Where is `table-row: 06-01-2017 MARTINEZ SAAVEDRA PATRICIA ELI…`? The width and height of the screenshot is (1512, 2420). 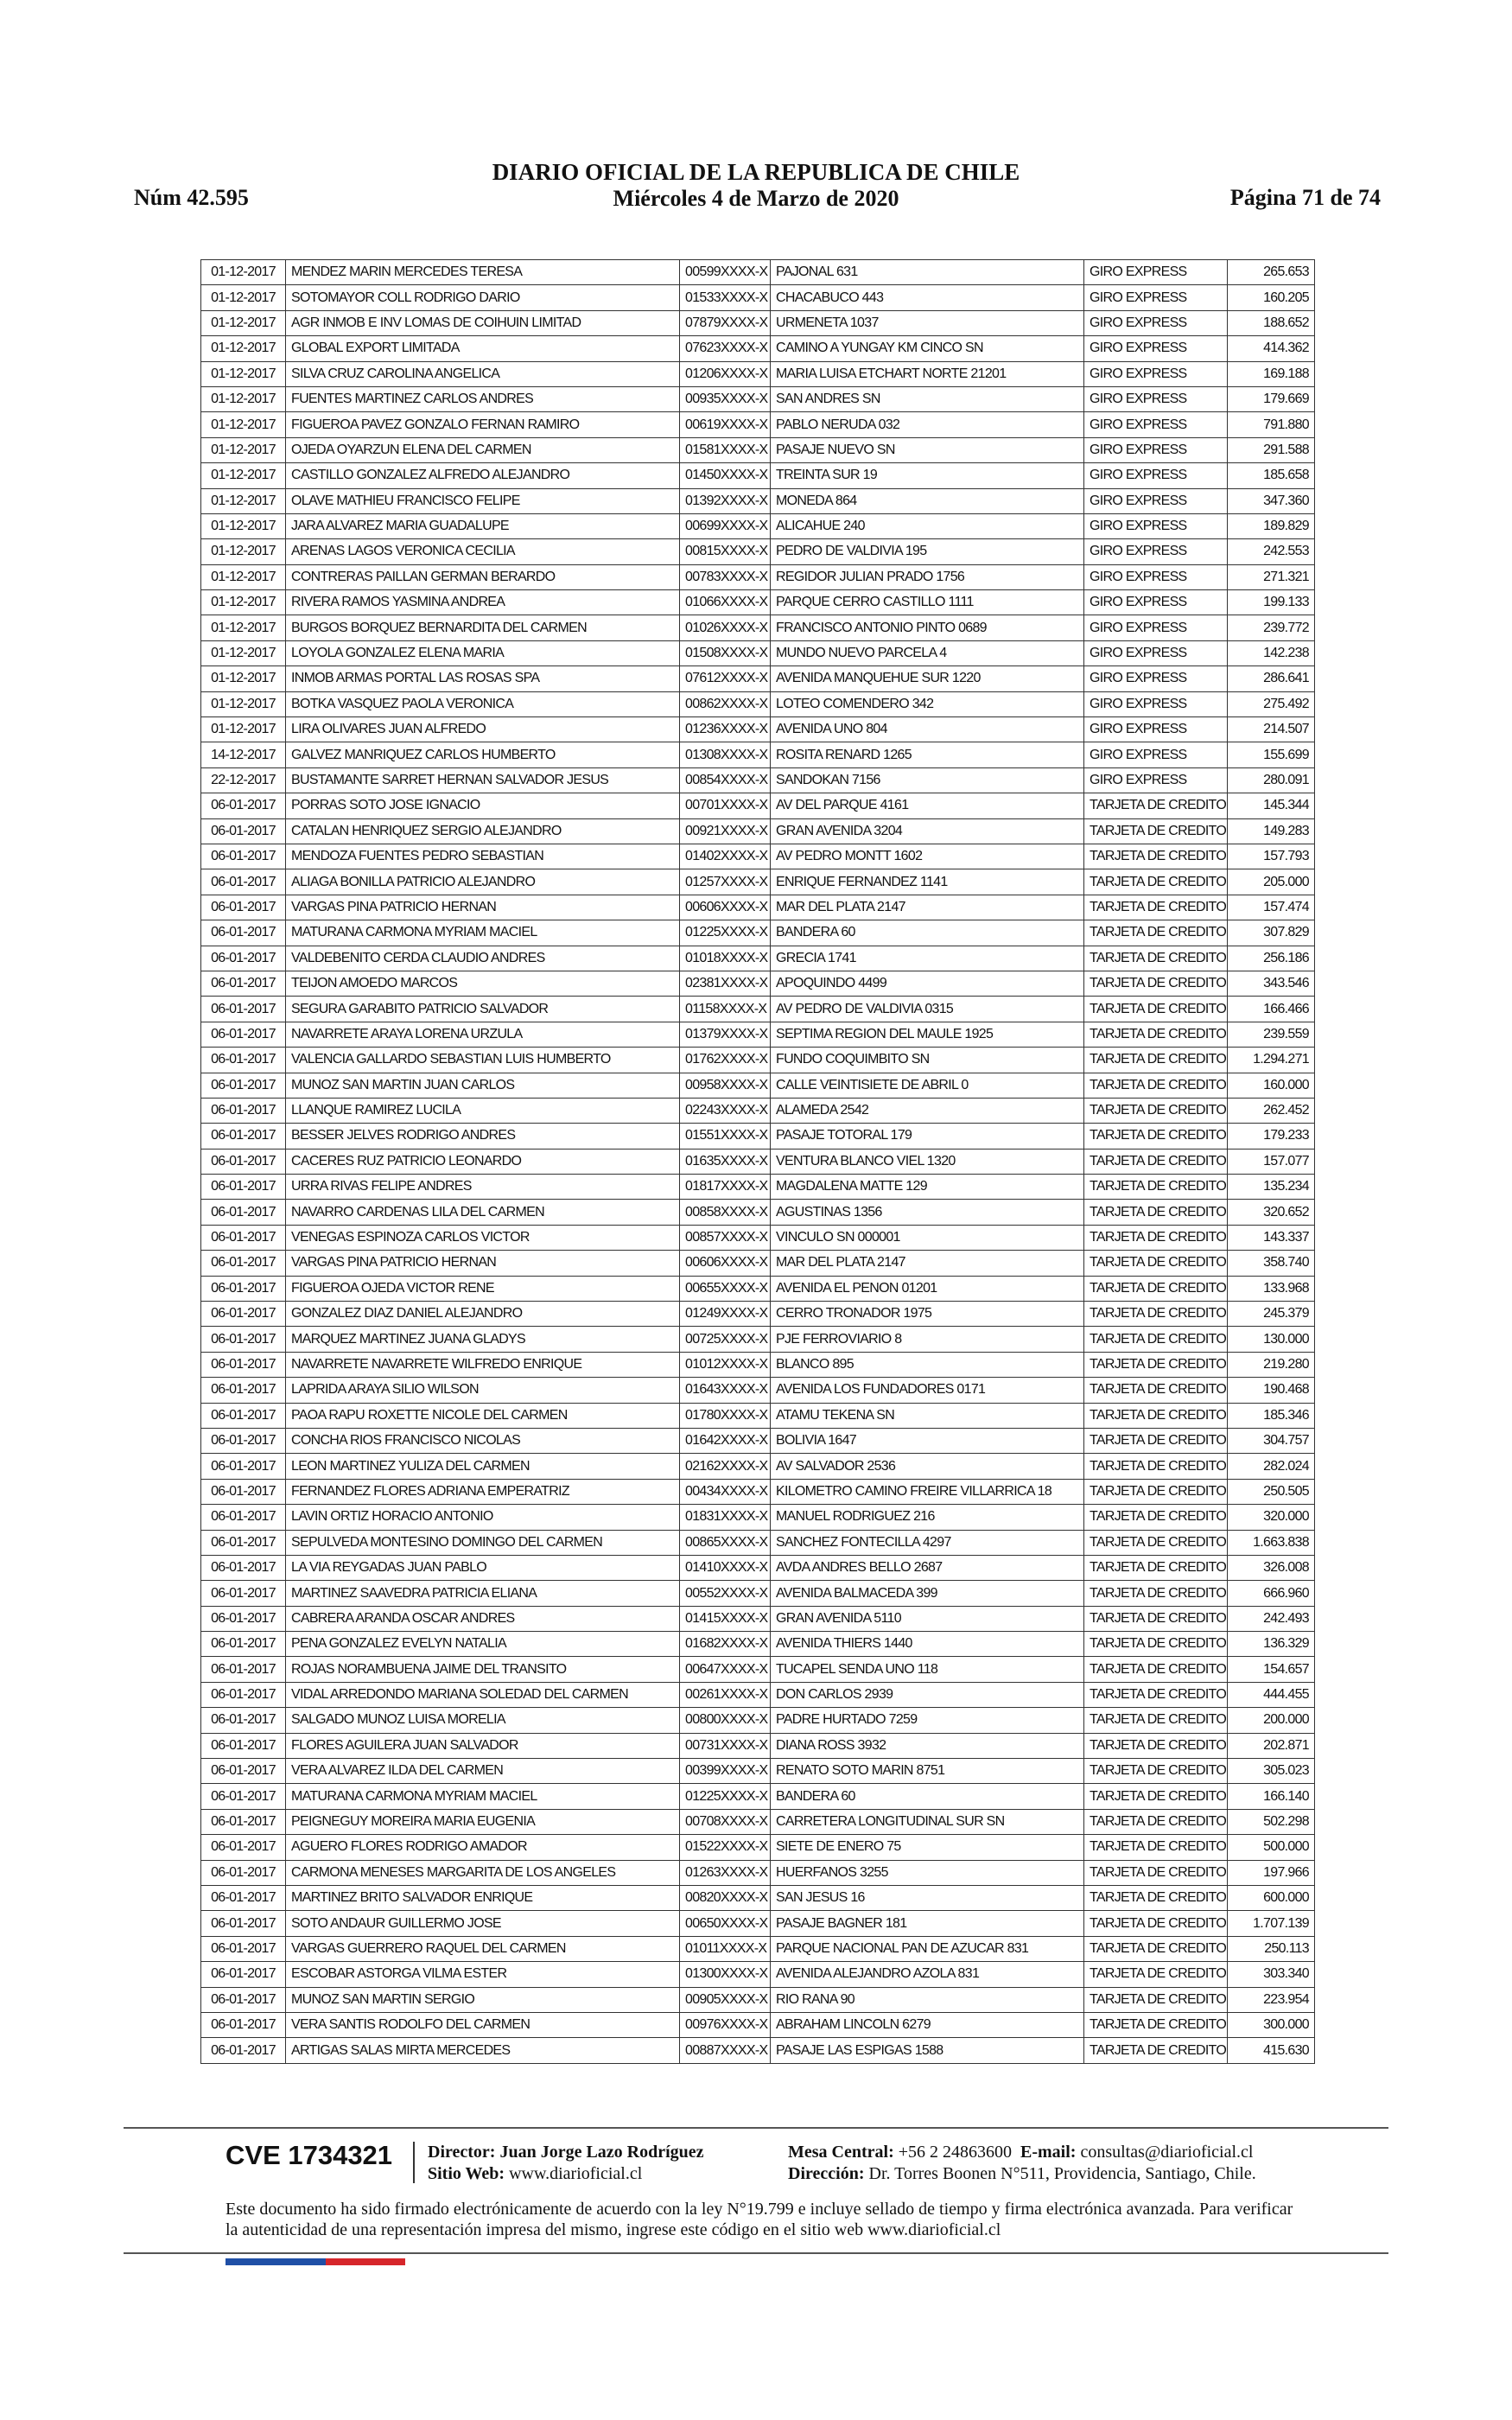
table-row: 06-01-2017 MARTINEZ SAAVEDRA PATRICIA ELI… is located at coordinates (757, 1593).